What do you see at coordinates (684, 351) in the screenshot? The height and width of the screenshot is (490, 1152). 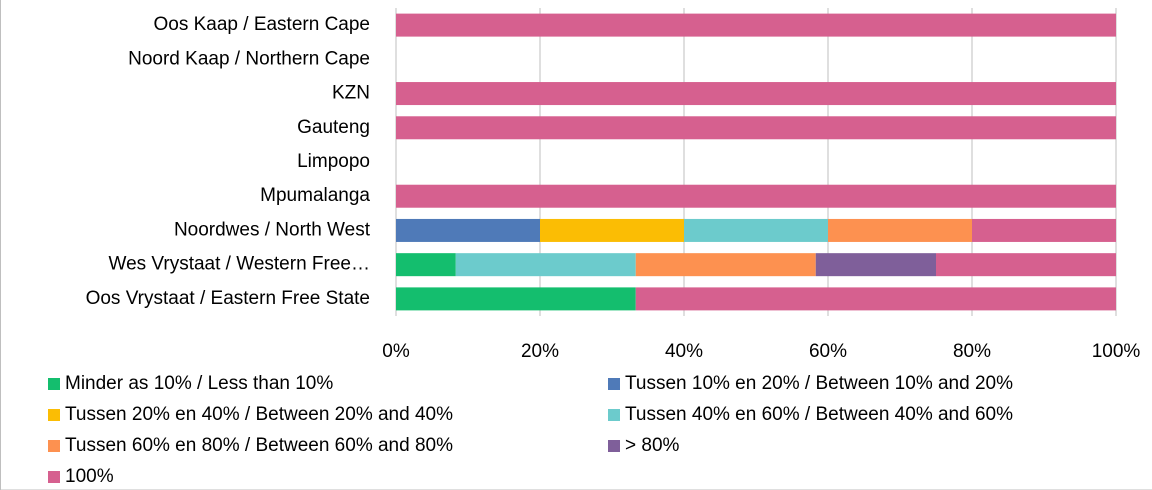 I see `x-tick-label: 40%` at bounding box center [684, 351].